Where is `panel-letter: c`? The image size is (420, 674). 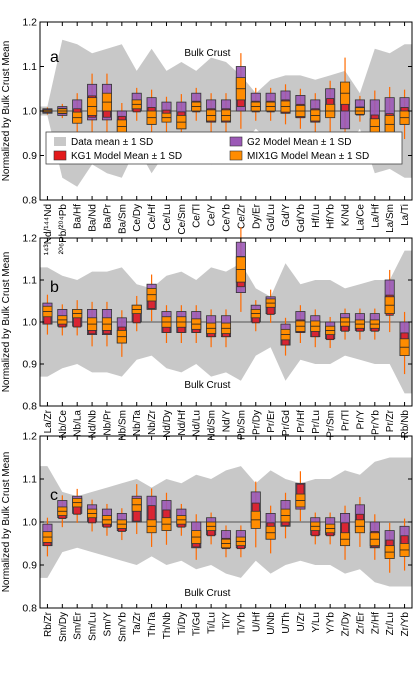 panel-letter: c is located at coordinates (54, 495).